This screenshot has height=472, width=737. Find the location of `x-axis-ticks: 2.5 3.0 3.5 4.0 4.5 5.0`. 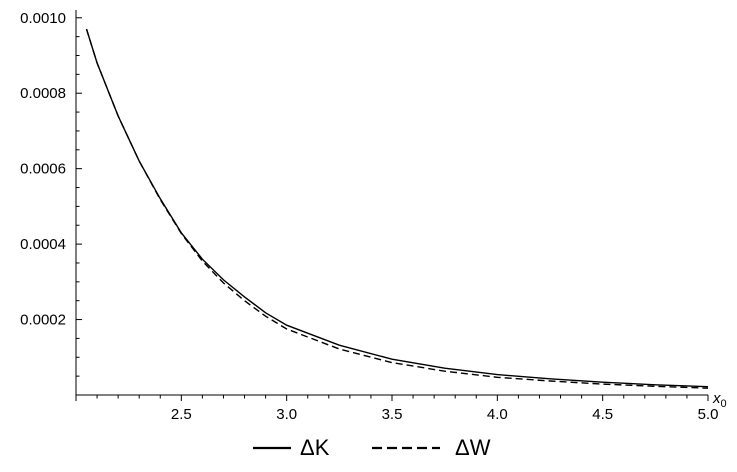

x-axis-ticks: 2.5 3.0 3.5 4.0 4.5 5.0 is located at coordinates (397, 409).